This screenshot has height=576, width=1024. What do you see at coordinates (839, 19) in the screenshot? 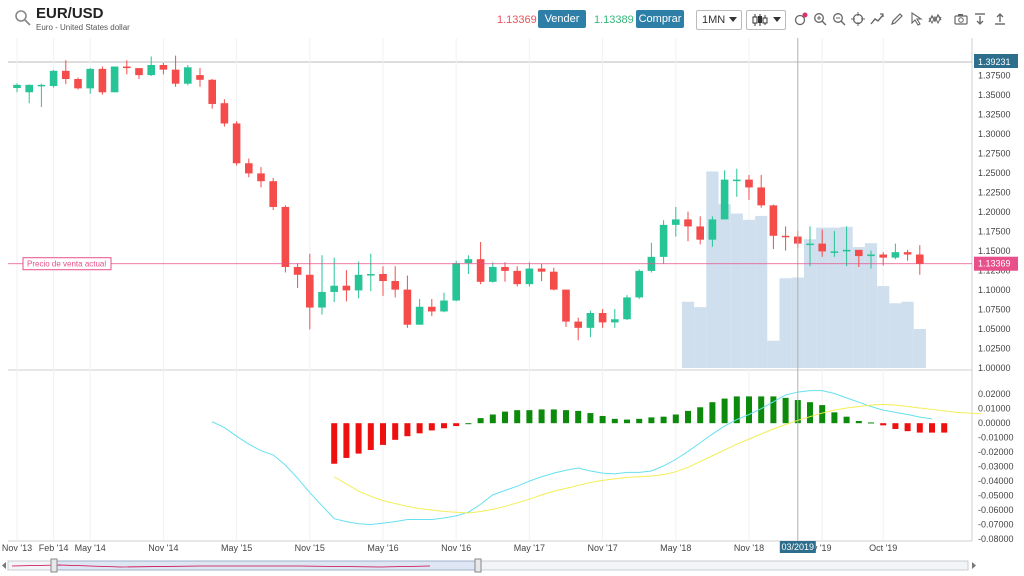
I see `zoom-out-icon` at bounding box center [839, 19].